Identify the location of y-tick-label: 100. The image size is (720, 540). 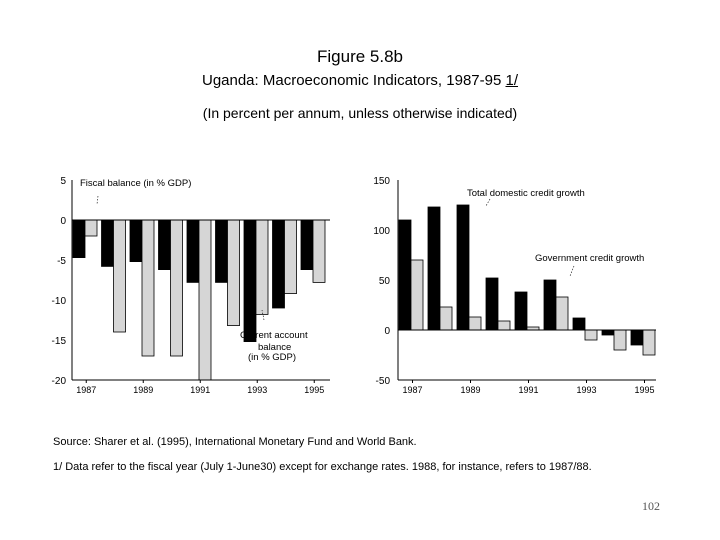
(381, 231).